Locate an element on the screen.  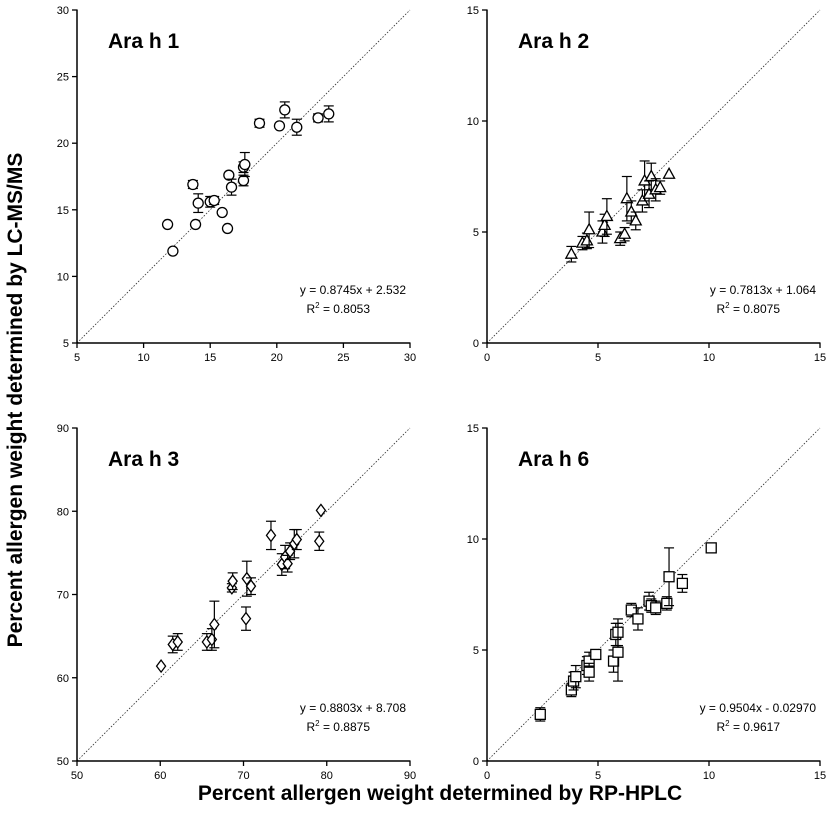
regression-equation: y = 0.7813x + 1.064 is located at coordinates (763, 290).